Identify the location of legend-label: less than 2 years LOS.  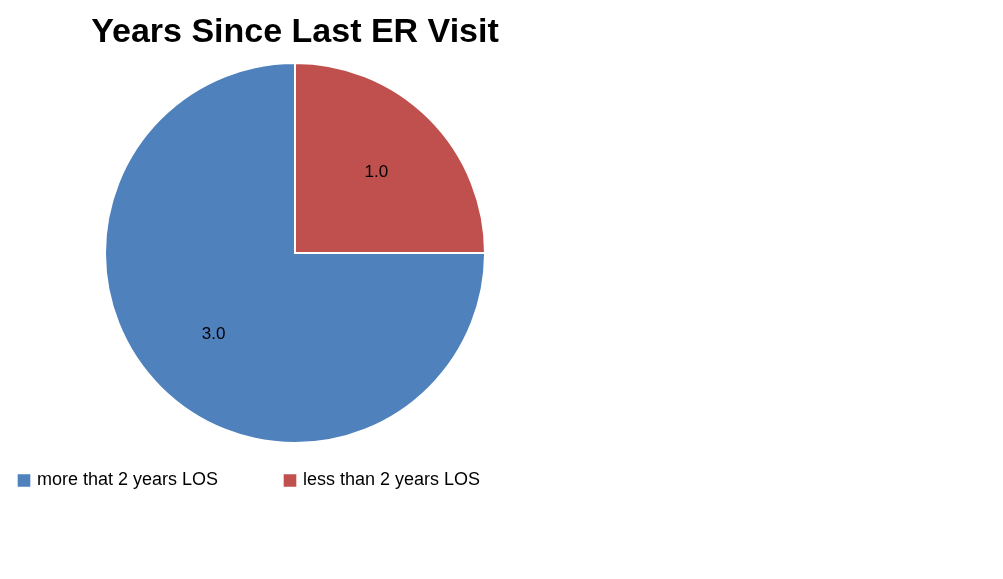
(392, 479).